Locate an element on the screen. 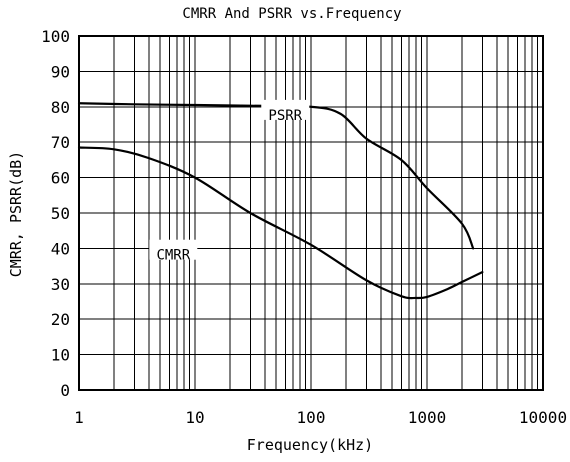  y-tick-label: 80 is located at coordinates (60, 107).